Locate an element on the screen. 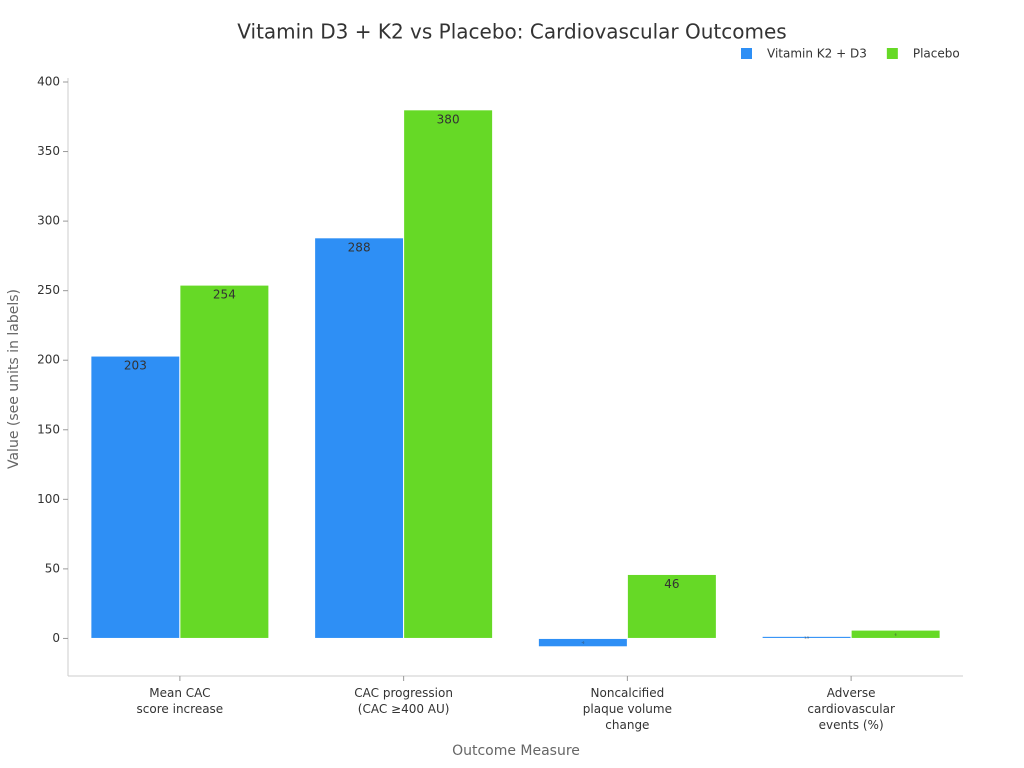 The image size is (1024, 768). y-axis-label: Value (see units in labels) is located at coordinates (14, 379).